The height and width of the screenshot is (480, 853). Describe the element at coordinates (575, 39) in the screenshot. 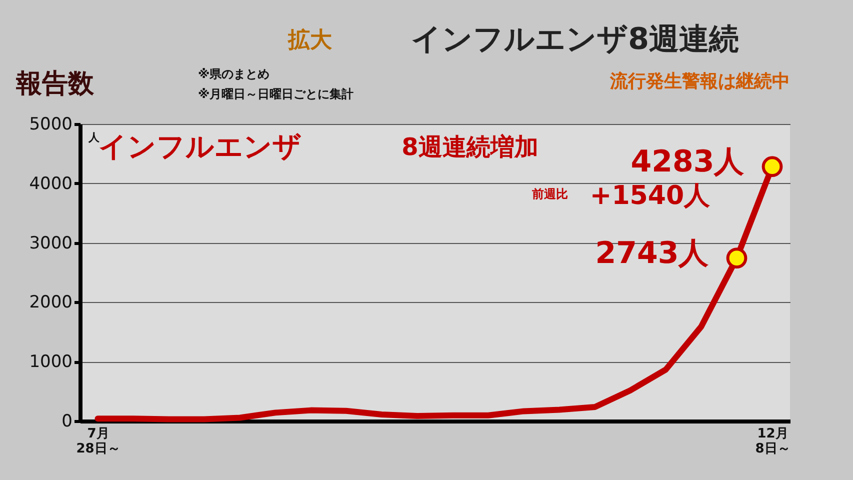

I see `chart-title: インフルエンザ8週連続` at that location.